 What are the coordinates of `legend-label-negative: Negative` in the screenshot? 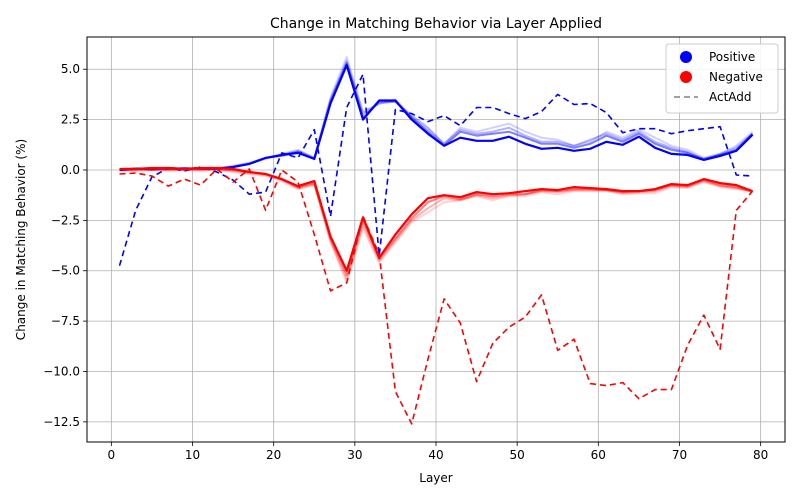 It's located at (736, 77).